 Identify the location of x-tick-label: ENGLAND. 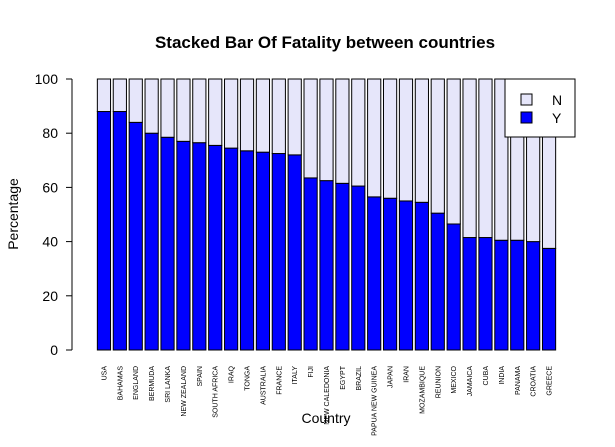
(136, 383).